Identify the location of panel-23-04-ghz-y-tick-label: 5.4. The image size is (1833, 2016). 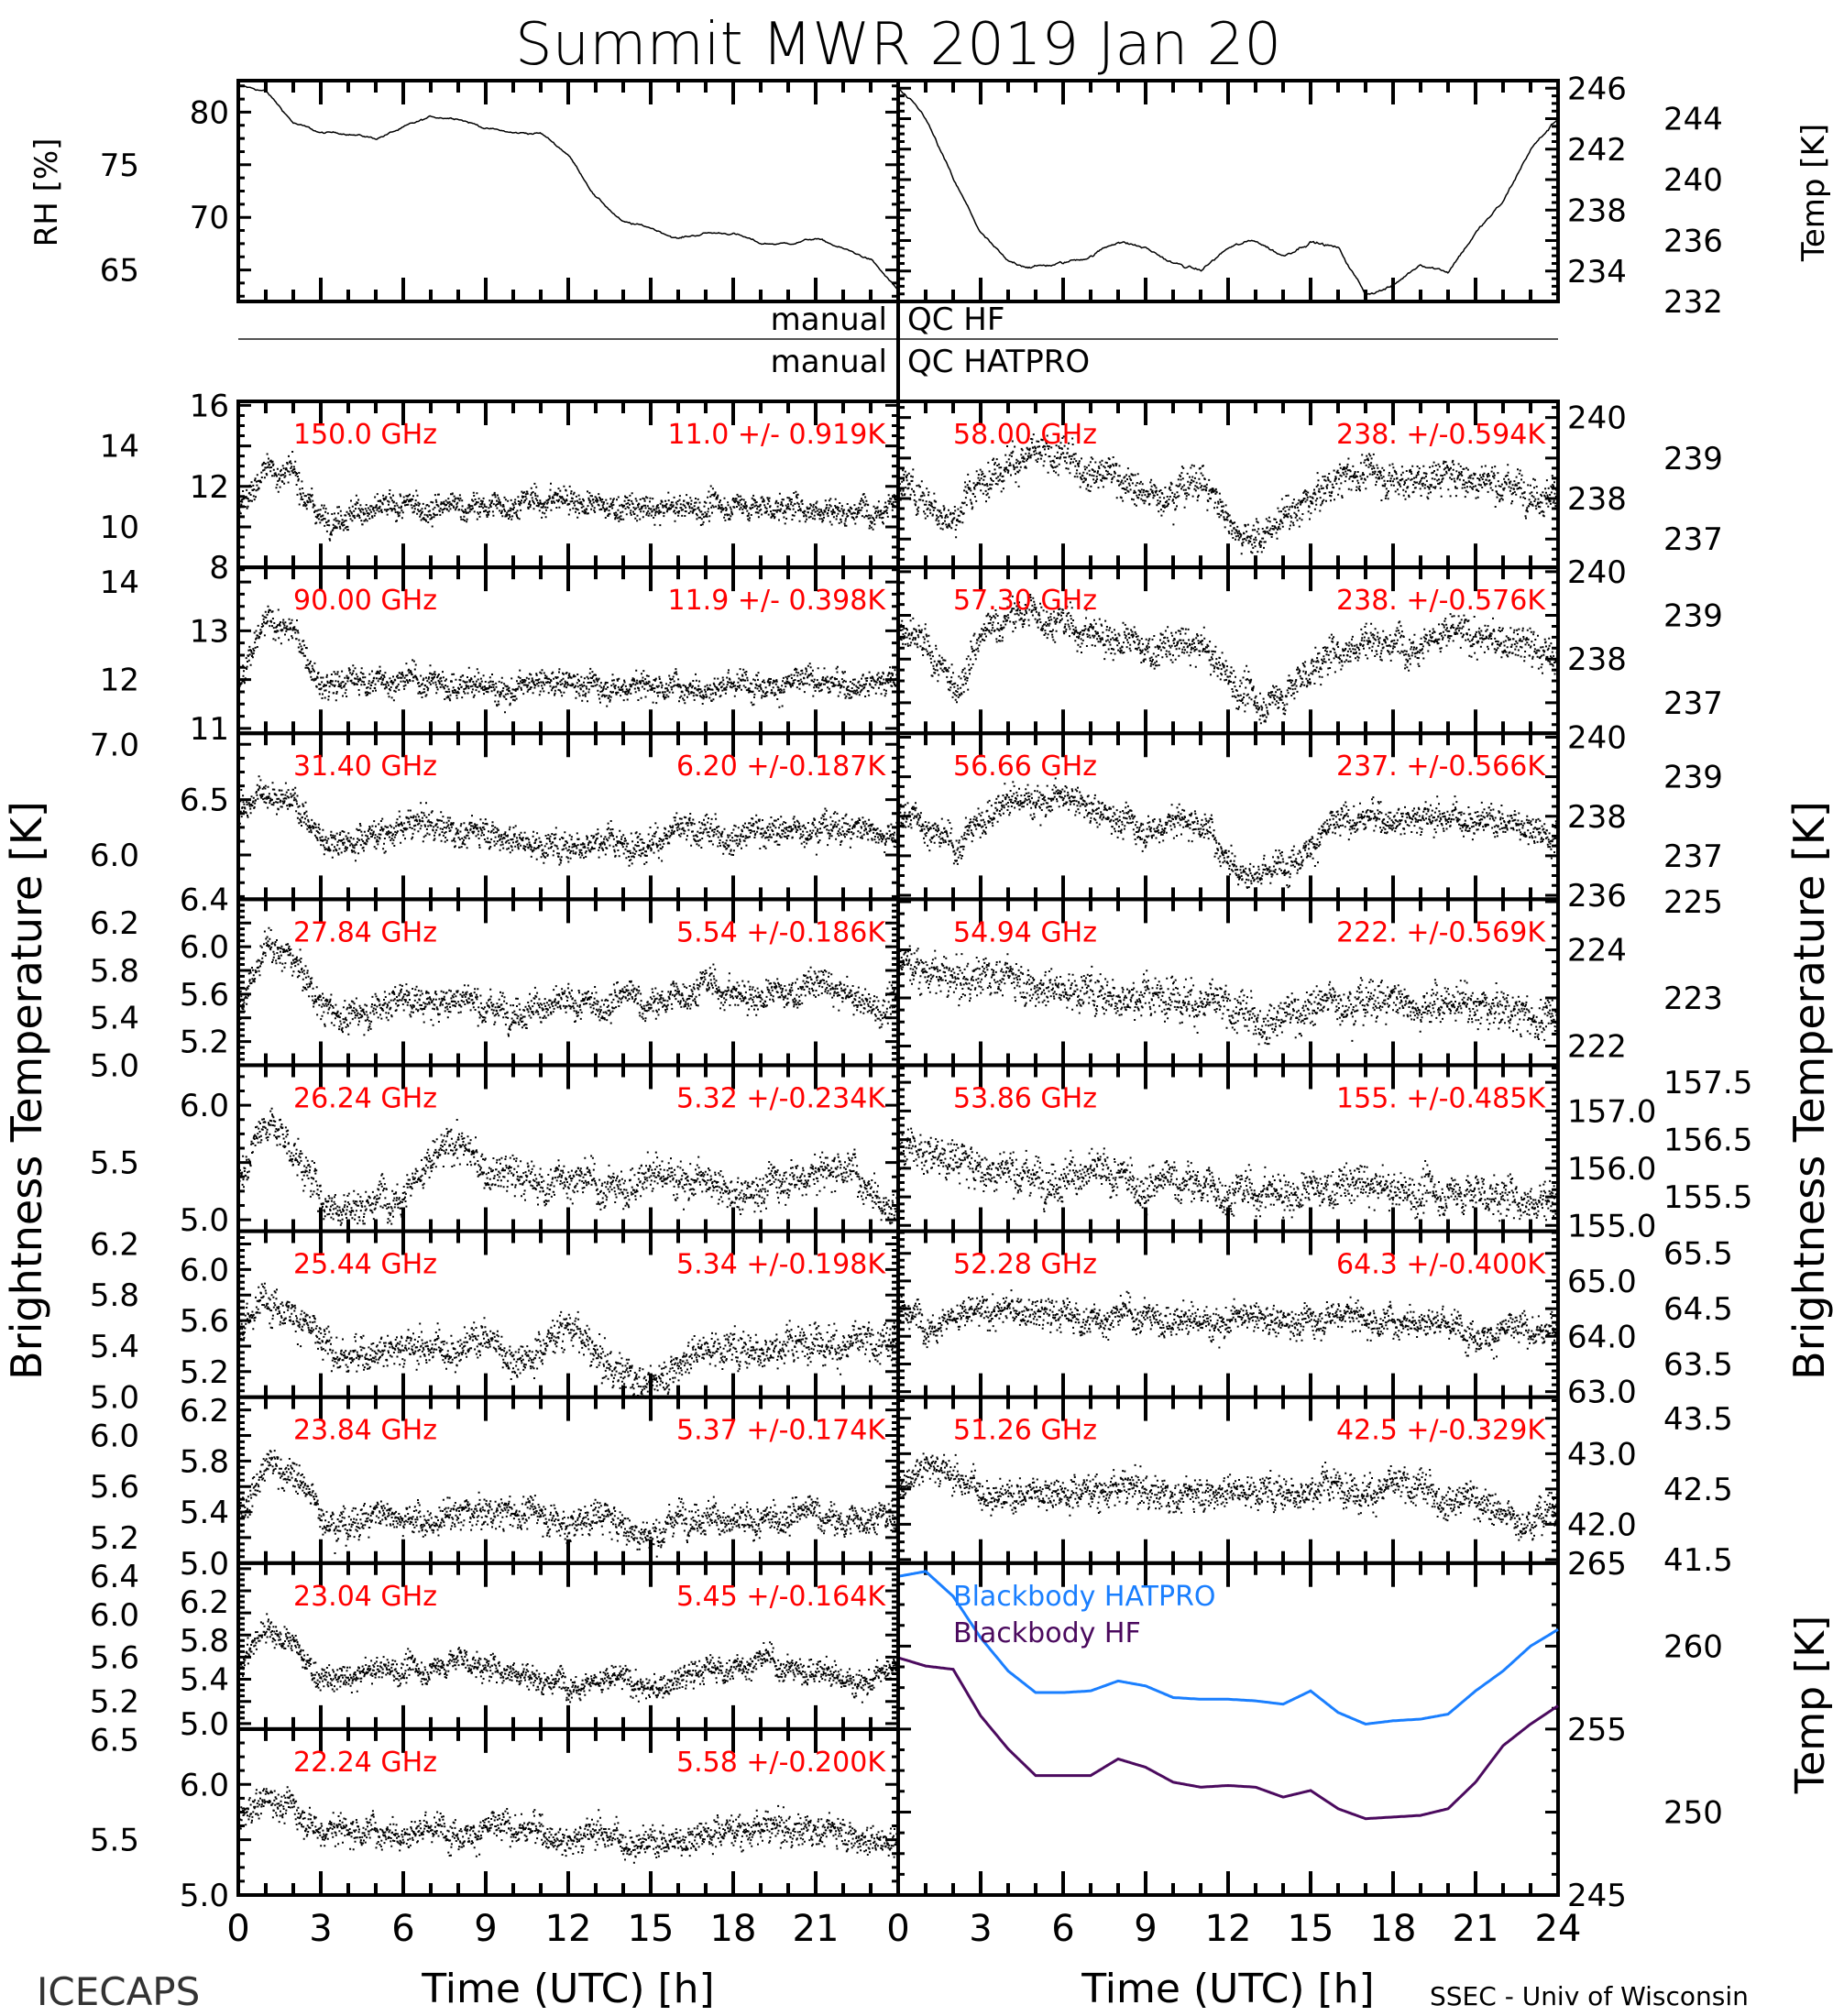
(204, 1680).